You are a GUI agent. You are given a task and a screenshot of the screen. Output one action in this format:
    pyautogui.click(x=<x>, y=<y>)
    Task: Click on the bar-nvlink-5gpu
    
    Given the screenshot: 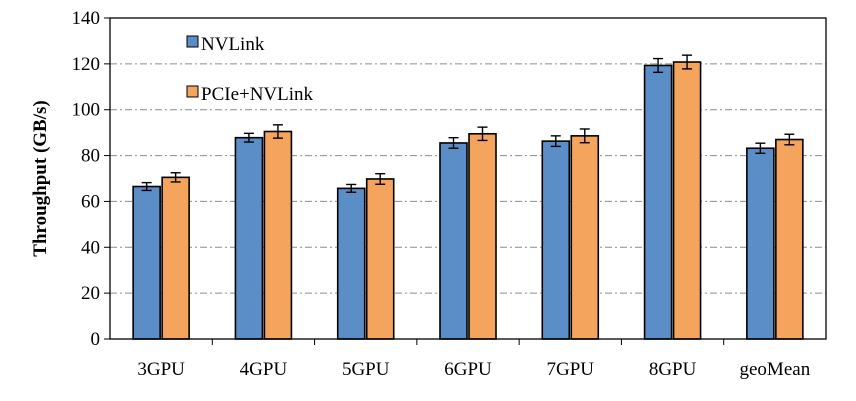 What is the action you would take?
    pyautogui.click(x=351, y=263)
    